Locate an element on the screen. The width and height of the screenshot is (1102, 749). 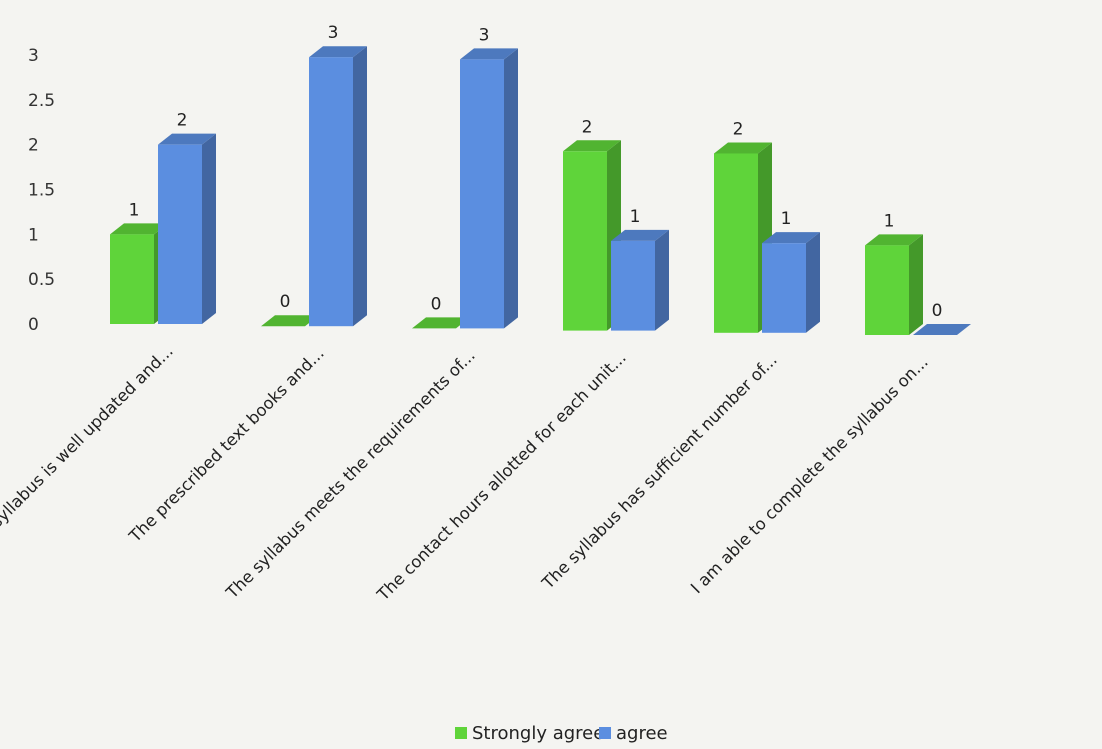
legend-item-strongly-agree: Strongly agree is located at coordinates (529, 733).